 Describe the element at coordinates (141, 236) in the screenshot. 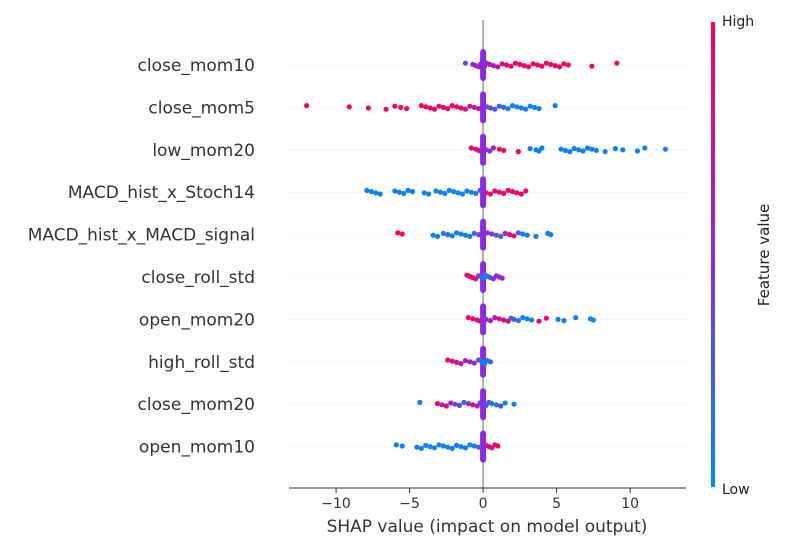

I see `feature-label: MACD_hist_x_MACD_signal` at that location.